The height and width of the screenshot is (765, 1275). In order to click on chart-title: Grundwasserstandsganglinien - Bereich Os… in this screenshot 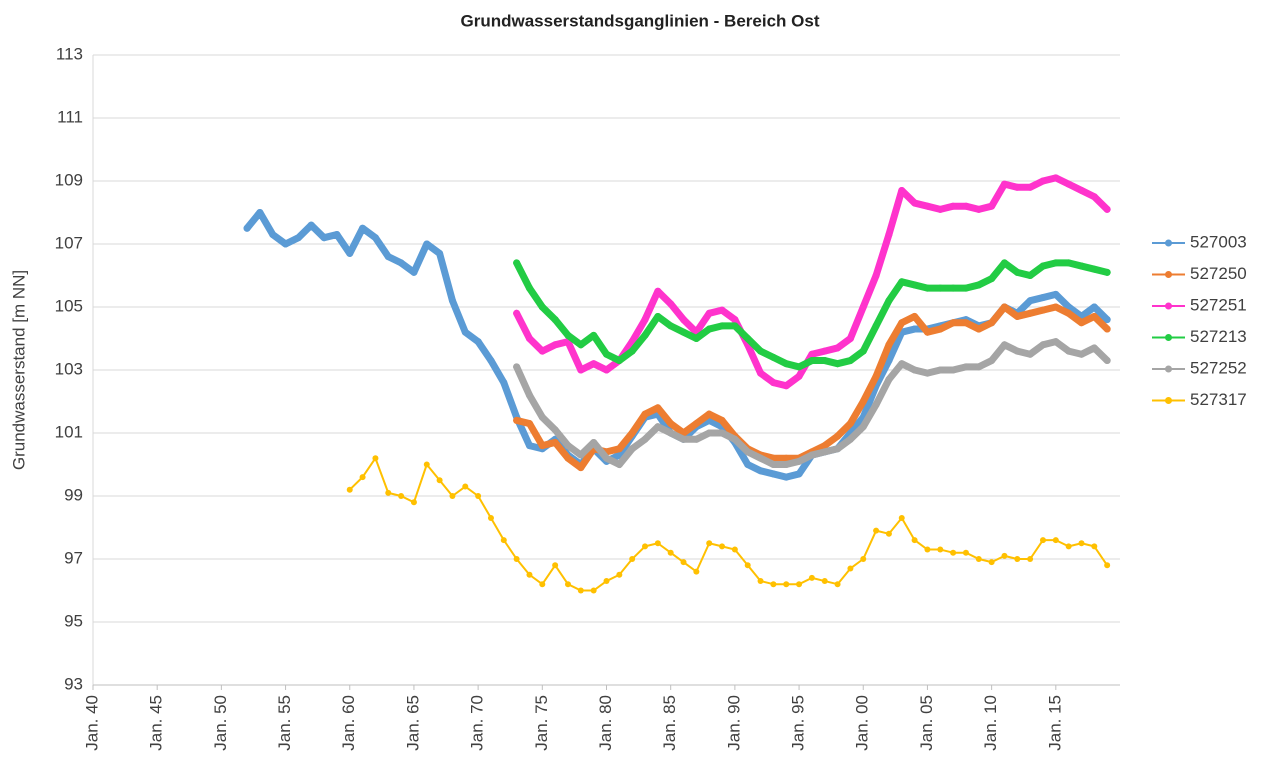, I will do `click(640, 20)`.